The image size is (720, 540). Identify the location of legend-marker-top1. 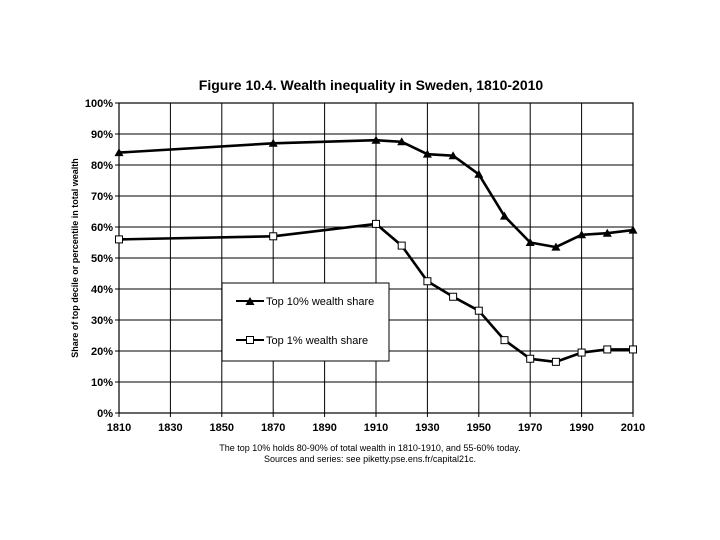
(250, 340).